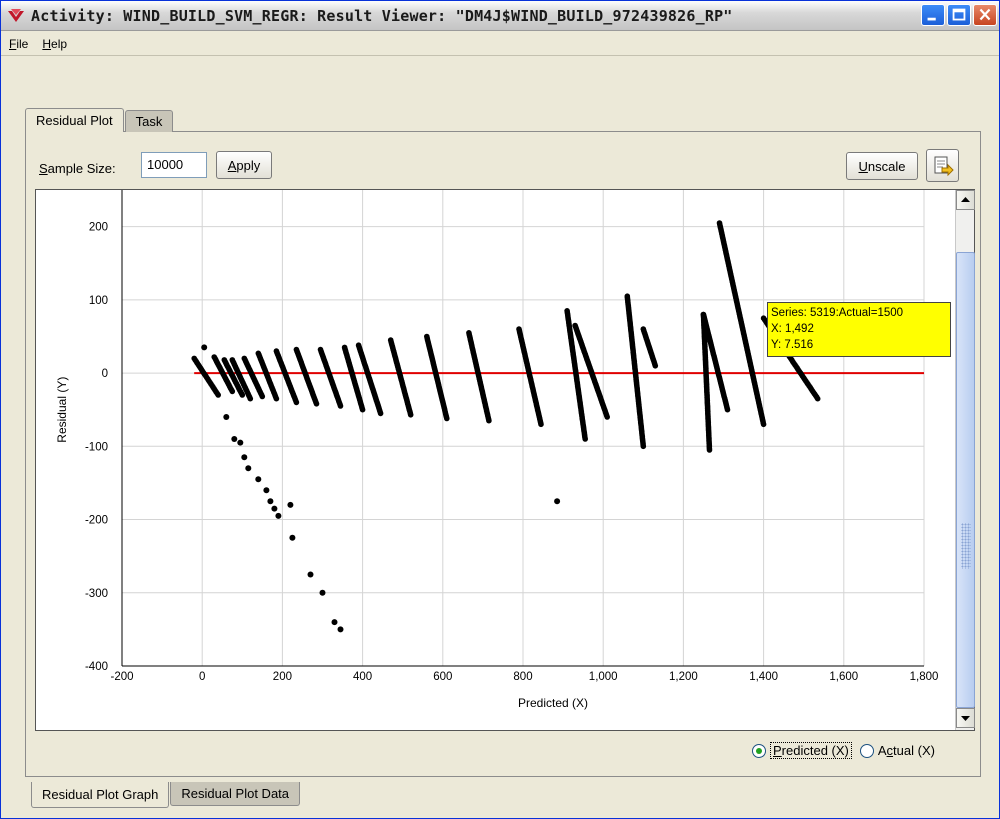  I want to click on menu-help: Help, so click(55, 43).